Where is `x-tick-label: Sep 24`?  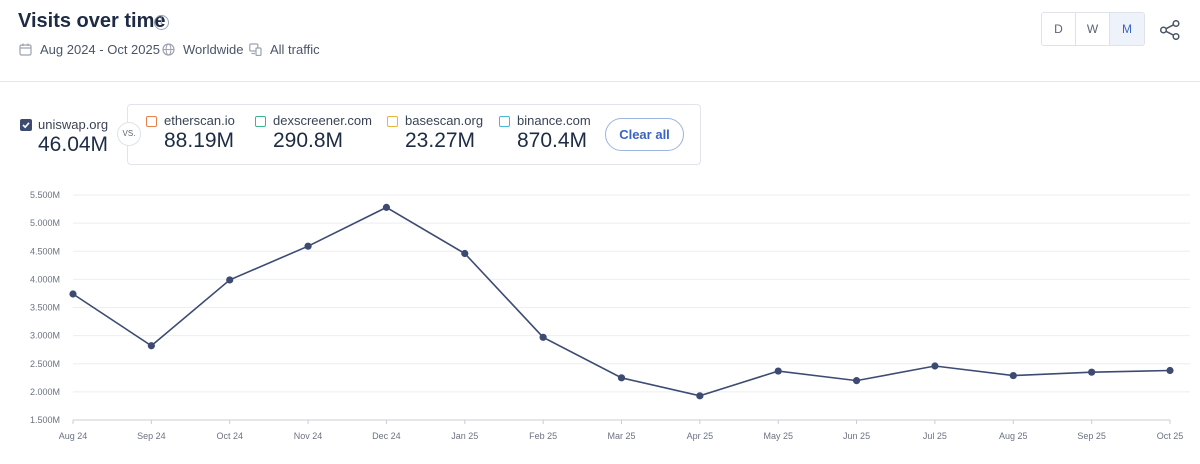
x-tick-label: Sep 24 is located at coordinates (151, 436).